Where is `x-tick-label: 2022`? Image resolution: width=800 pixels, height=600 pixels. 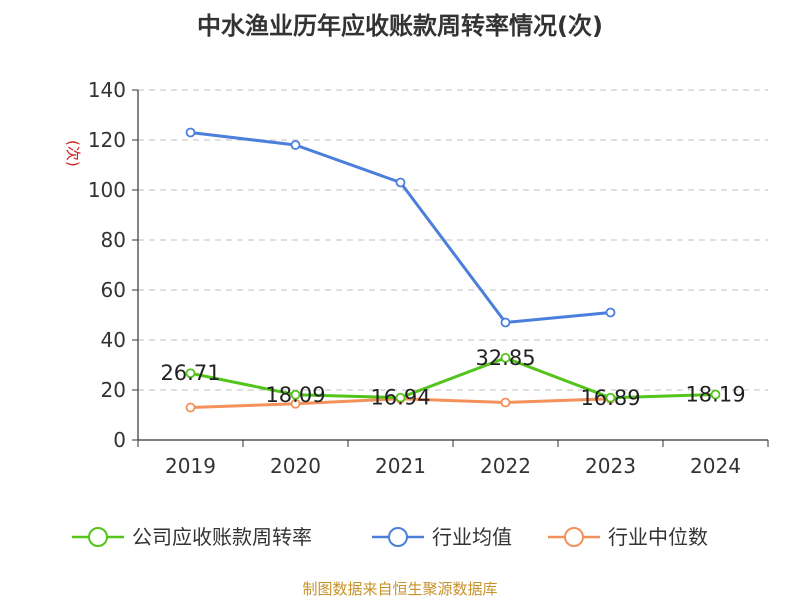 x-tick-label: 2022 is located at coordinates (505, 466).